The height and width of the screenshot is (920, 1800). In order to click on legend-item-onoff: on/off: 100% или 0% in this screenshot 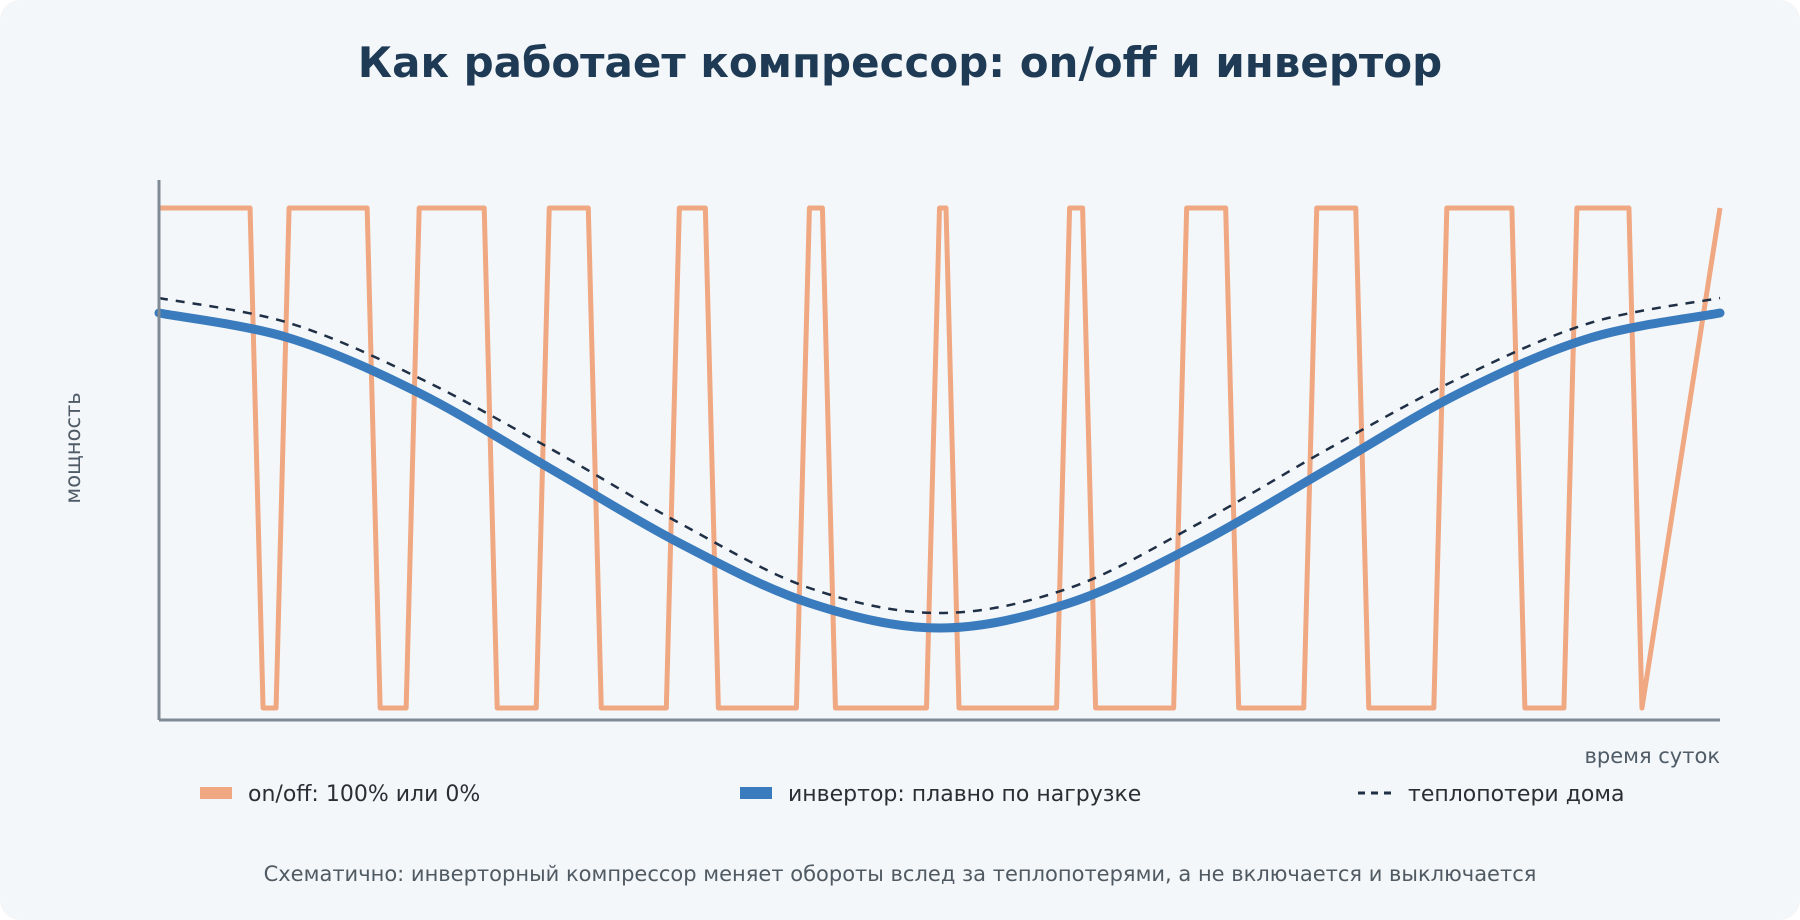, I will do `click(340, 794)`.